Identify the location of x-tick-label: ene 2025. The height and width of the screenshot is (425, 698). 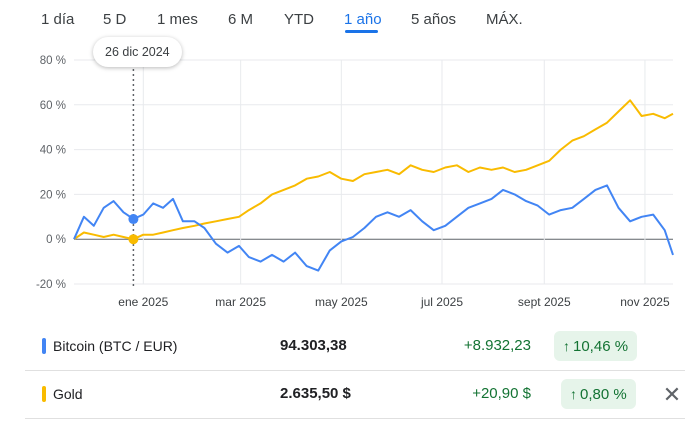
(143, 302).